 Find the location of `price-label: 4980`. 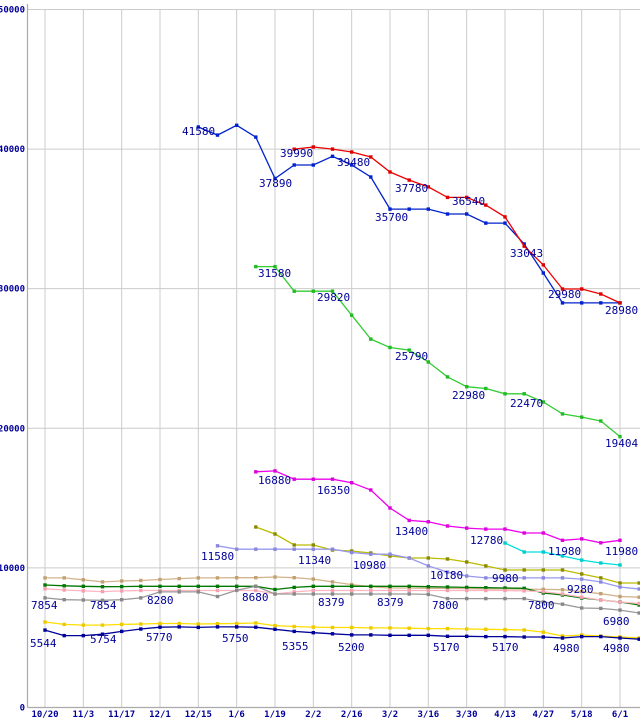

price-label: 4980 is located at coordinates (616, 648).